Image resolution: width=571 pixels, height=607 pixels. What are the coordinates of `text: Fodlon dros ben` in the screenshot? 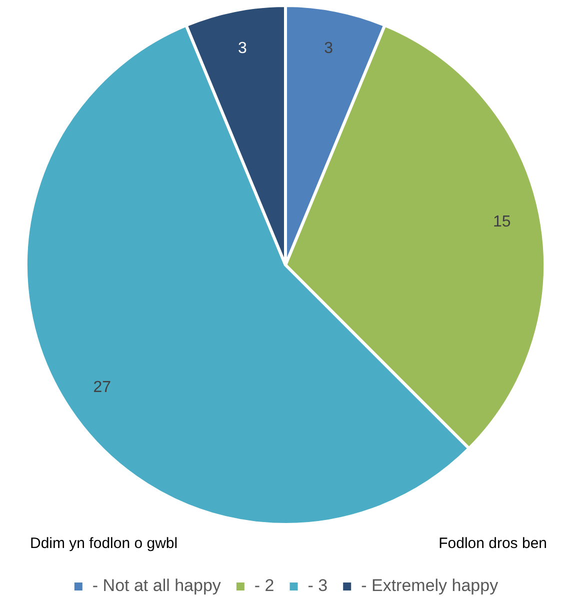 It's located at (492, 543).